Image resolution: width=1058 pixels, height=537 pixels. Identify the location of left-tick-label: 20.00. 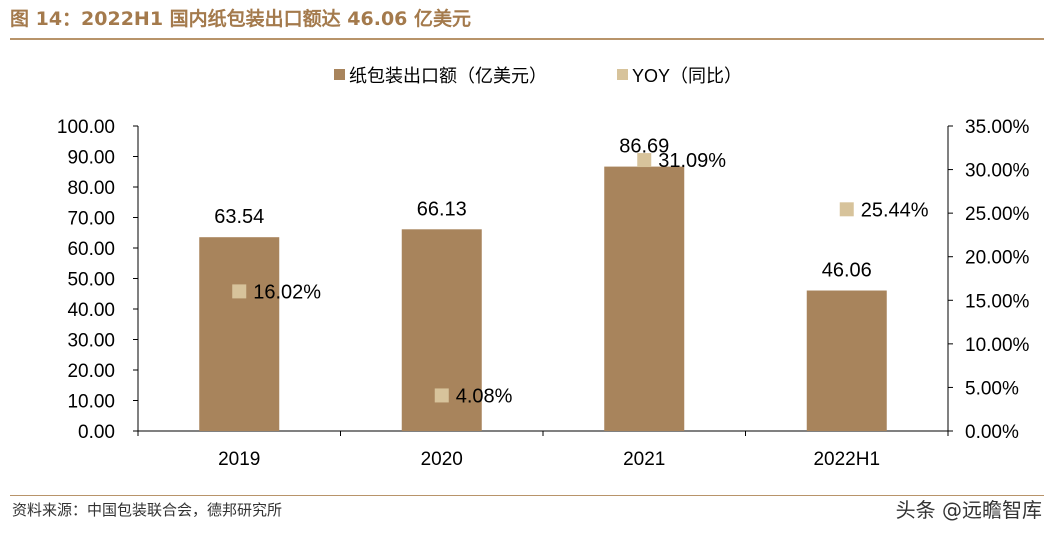
(91, 371).